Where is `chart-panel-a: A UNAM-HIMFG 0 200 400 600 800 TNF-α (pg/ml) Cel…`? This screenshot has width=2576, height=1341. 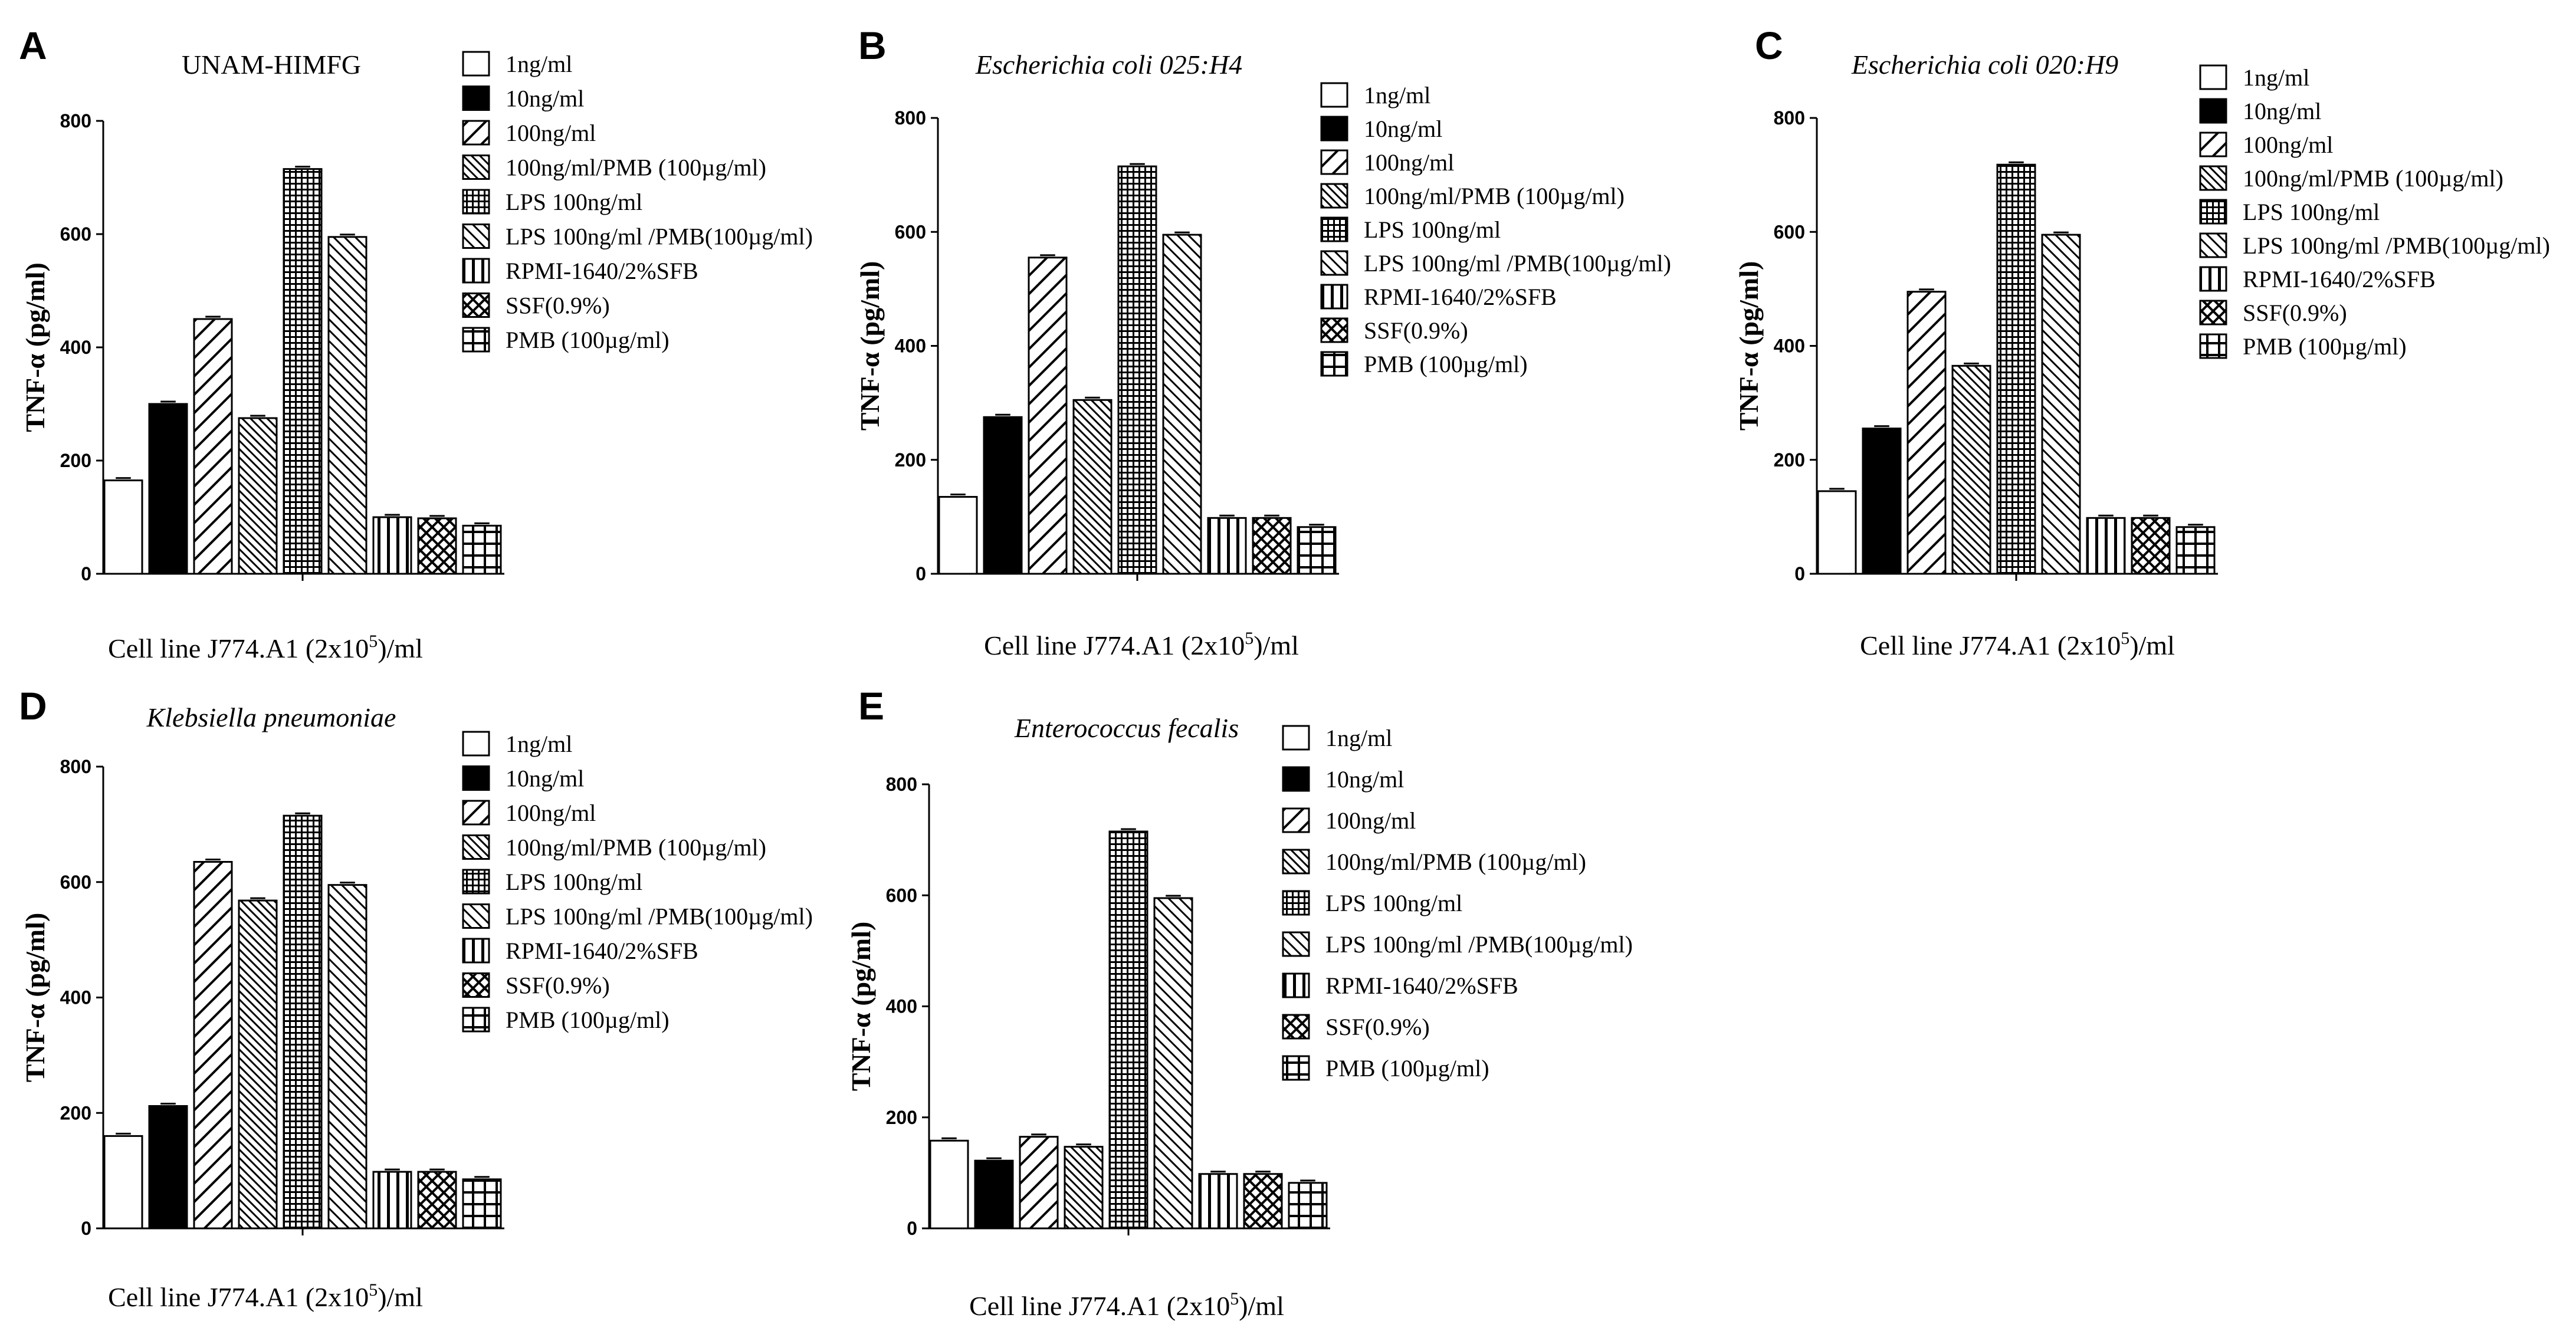 chart-panel-a: A UNAM-HIMFG 0 200 400 600 800 TNF-α (pg/ml) Cel… is located at coordinates (416, 344).